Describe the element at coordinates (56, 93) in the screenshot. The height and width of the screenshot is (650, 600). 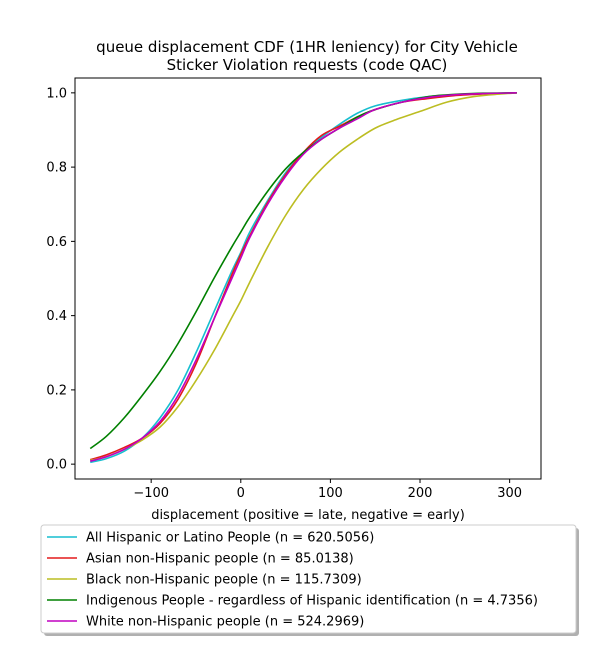
I see `y-tick-label: 1.0` at that location.